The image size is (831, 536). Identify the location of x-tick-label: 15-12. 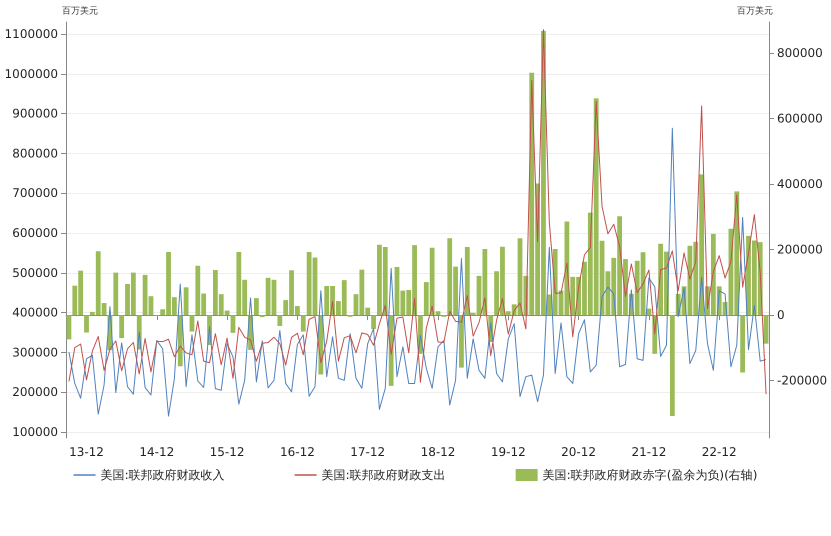
(227, 452).